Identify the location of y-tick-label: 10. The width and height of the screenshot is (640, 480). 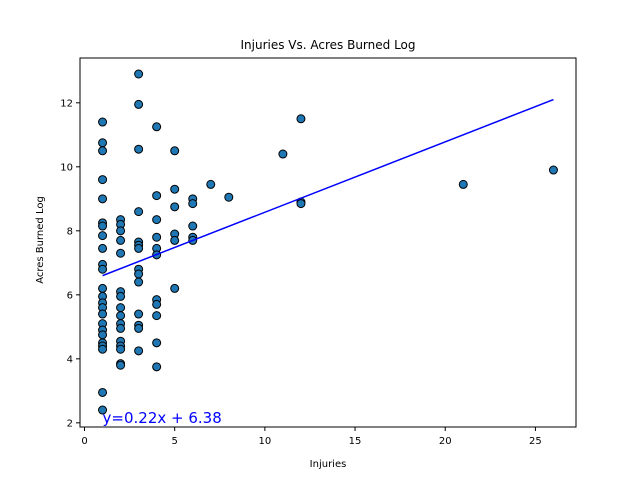
(66, 167).